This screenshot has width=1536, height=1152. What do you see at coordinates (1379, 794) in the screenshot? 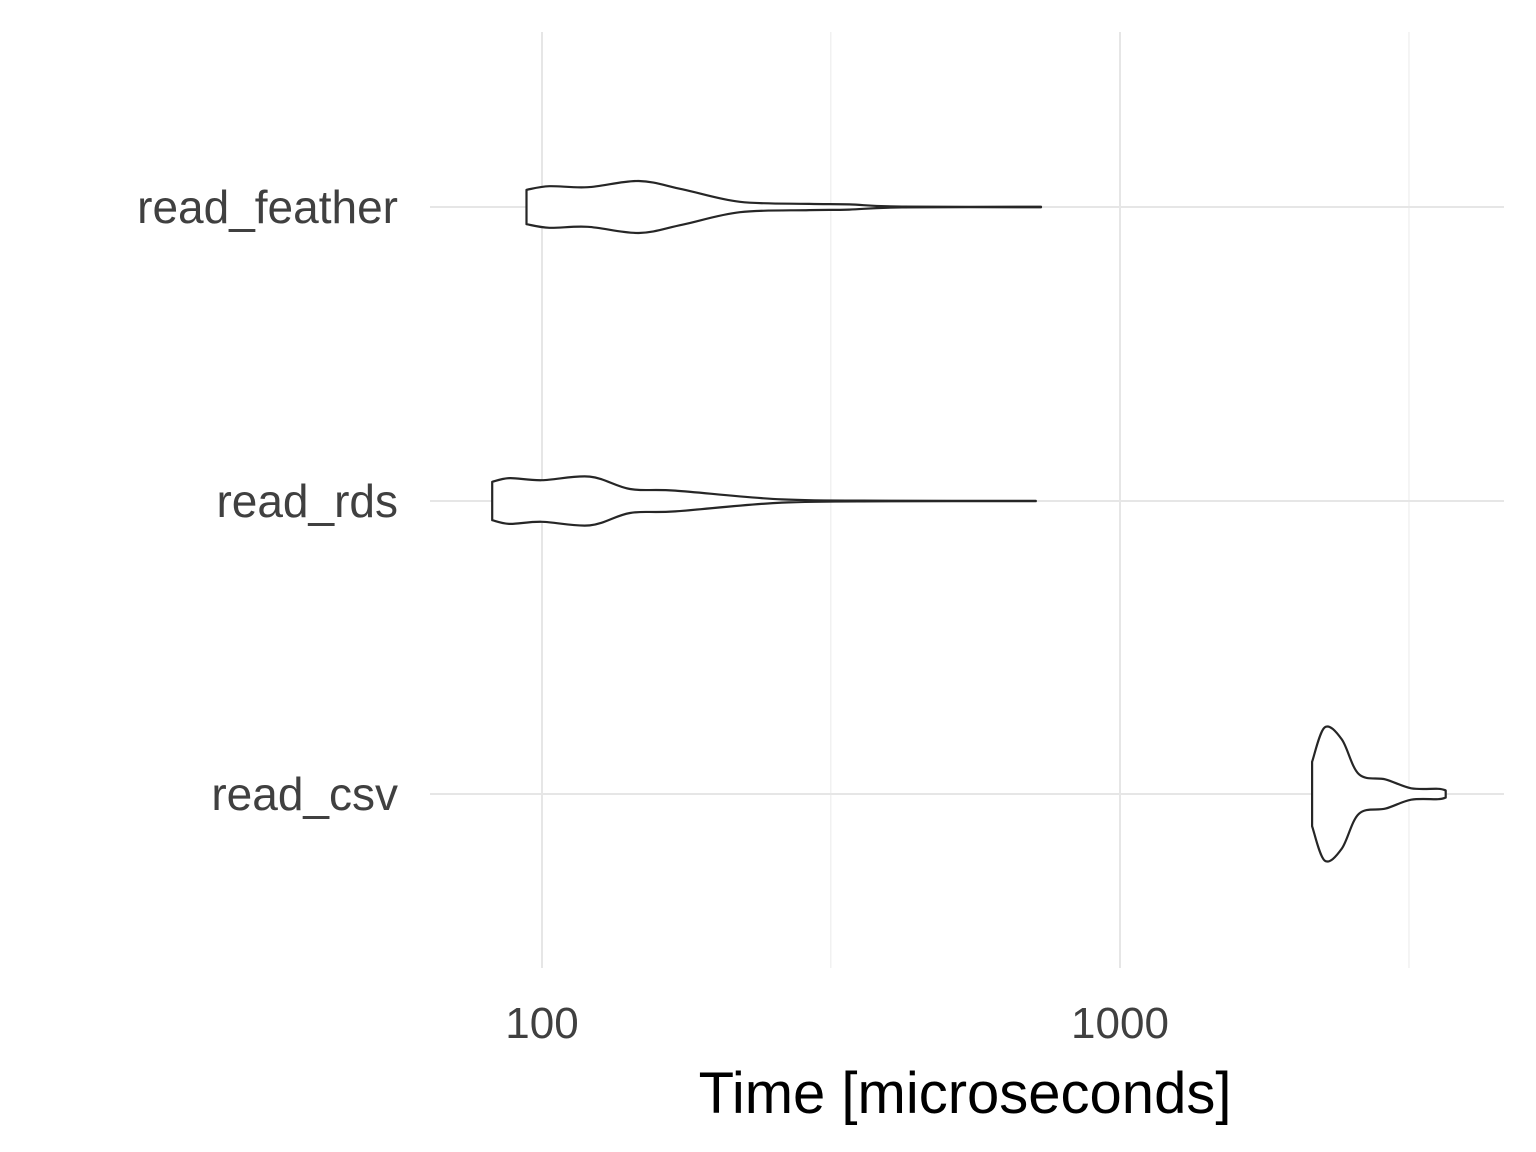
I see `violin-read-csv` at bounding box center [1379, 794].